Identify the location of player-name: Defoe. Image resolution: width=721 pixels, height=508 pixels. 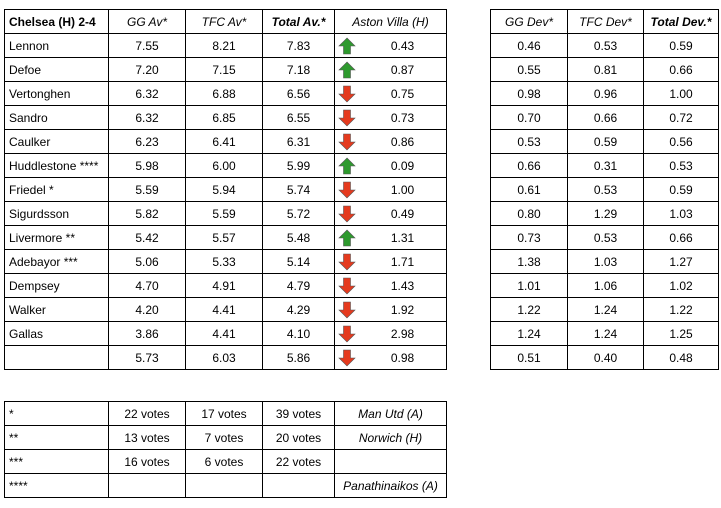
(56, 69).